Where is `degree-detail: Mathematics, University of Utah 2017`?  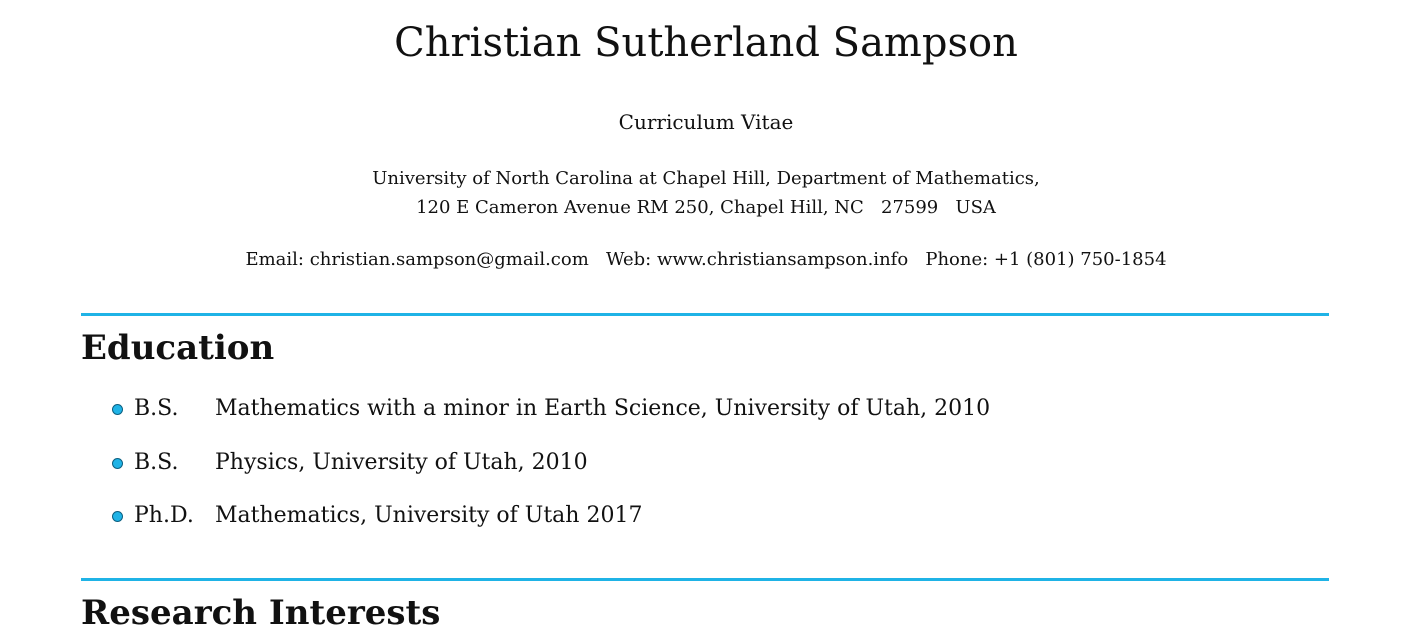 degree-detail: Mathematics, University of Utah 2017 is located at coordinates (429, 515).